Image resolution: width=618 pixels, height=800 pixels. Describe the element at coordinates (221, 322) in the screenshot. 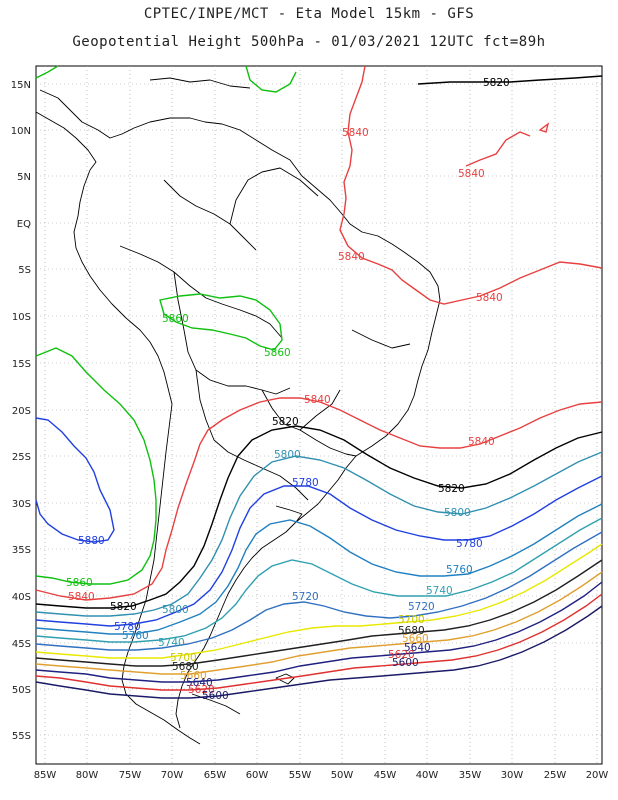

I see `contour-5860-inland` at that location.